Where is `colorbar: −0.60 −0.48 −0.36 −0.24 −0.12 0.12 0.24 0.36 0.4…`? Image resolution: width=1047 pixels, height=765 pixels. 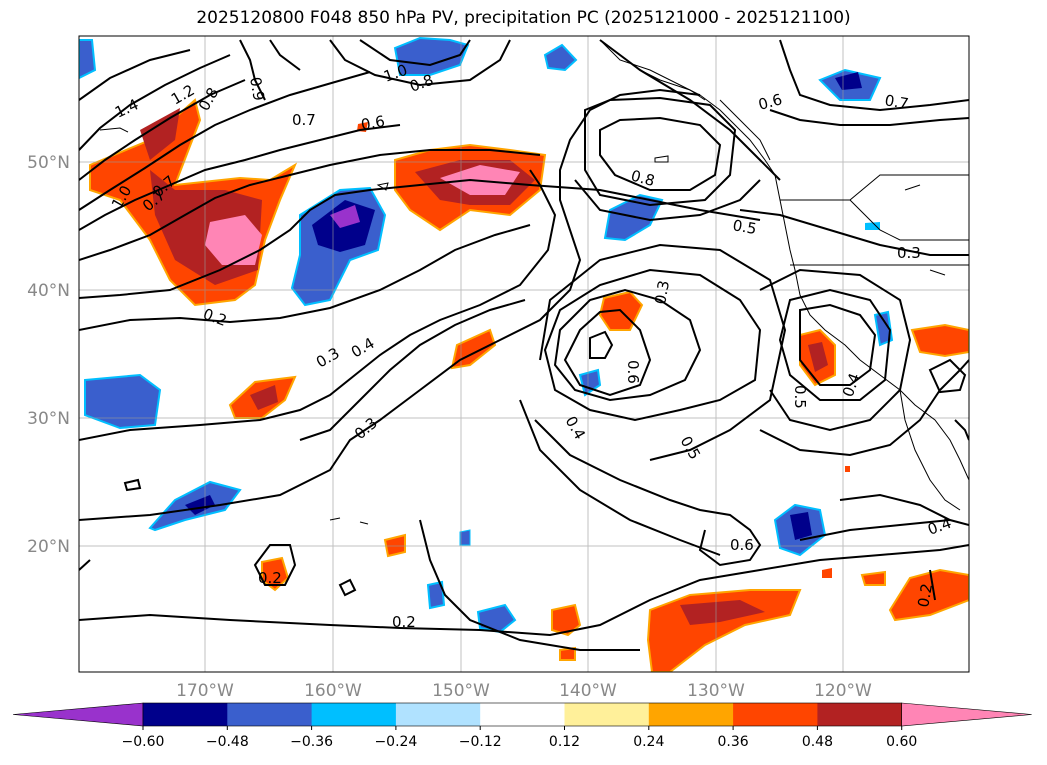 colorbar: −0.60 −0.48 −0.36 −0.24 −0.12 0.12 0.24 0.36 0.4… is located at coordinates (522, 726).